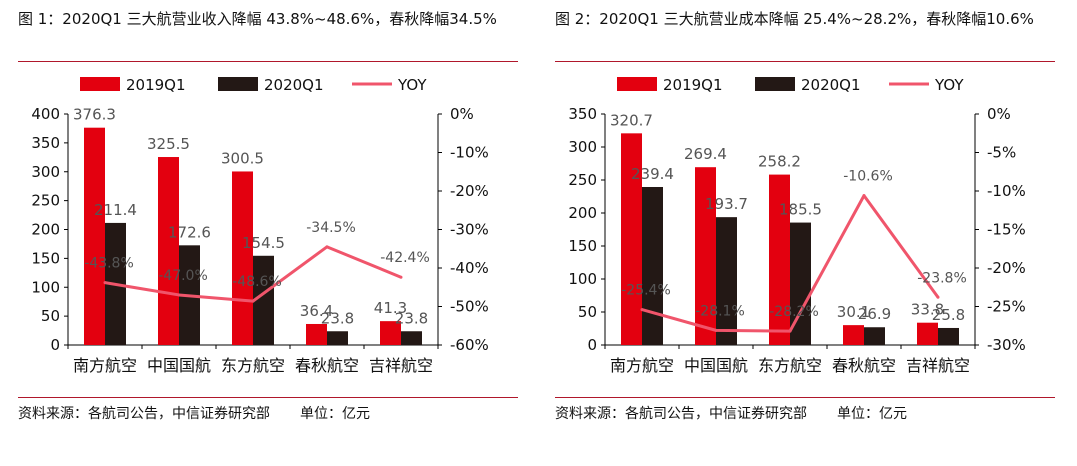 This screenshot has width=1077, height=466. Describe the element at coordinates (263, 243) in the screenshot. I see `data-label-2020q1: 154.5` at that location.